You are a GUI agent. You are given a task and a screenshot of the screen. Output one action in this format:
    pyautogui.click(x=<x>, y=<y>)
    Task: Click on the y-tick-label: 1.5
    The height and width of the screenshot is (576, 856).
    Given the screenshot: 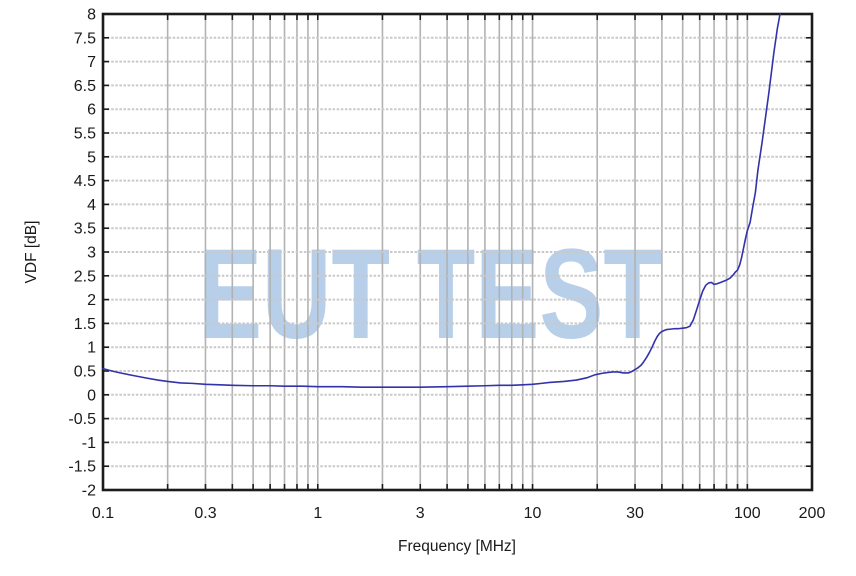 What is the action you would take?
    pyautogui.click(x=85, y=324)
    